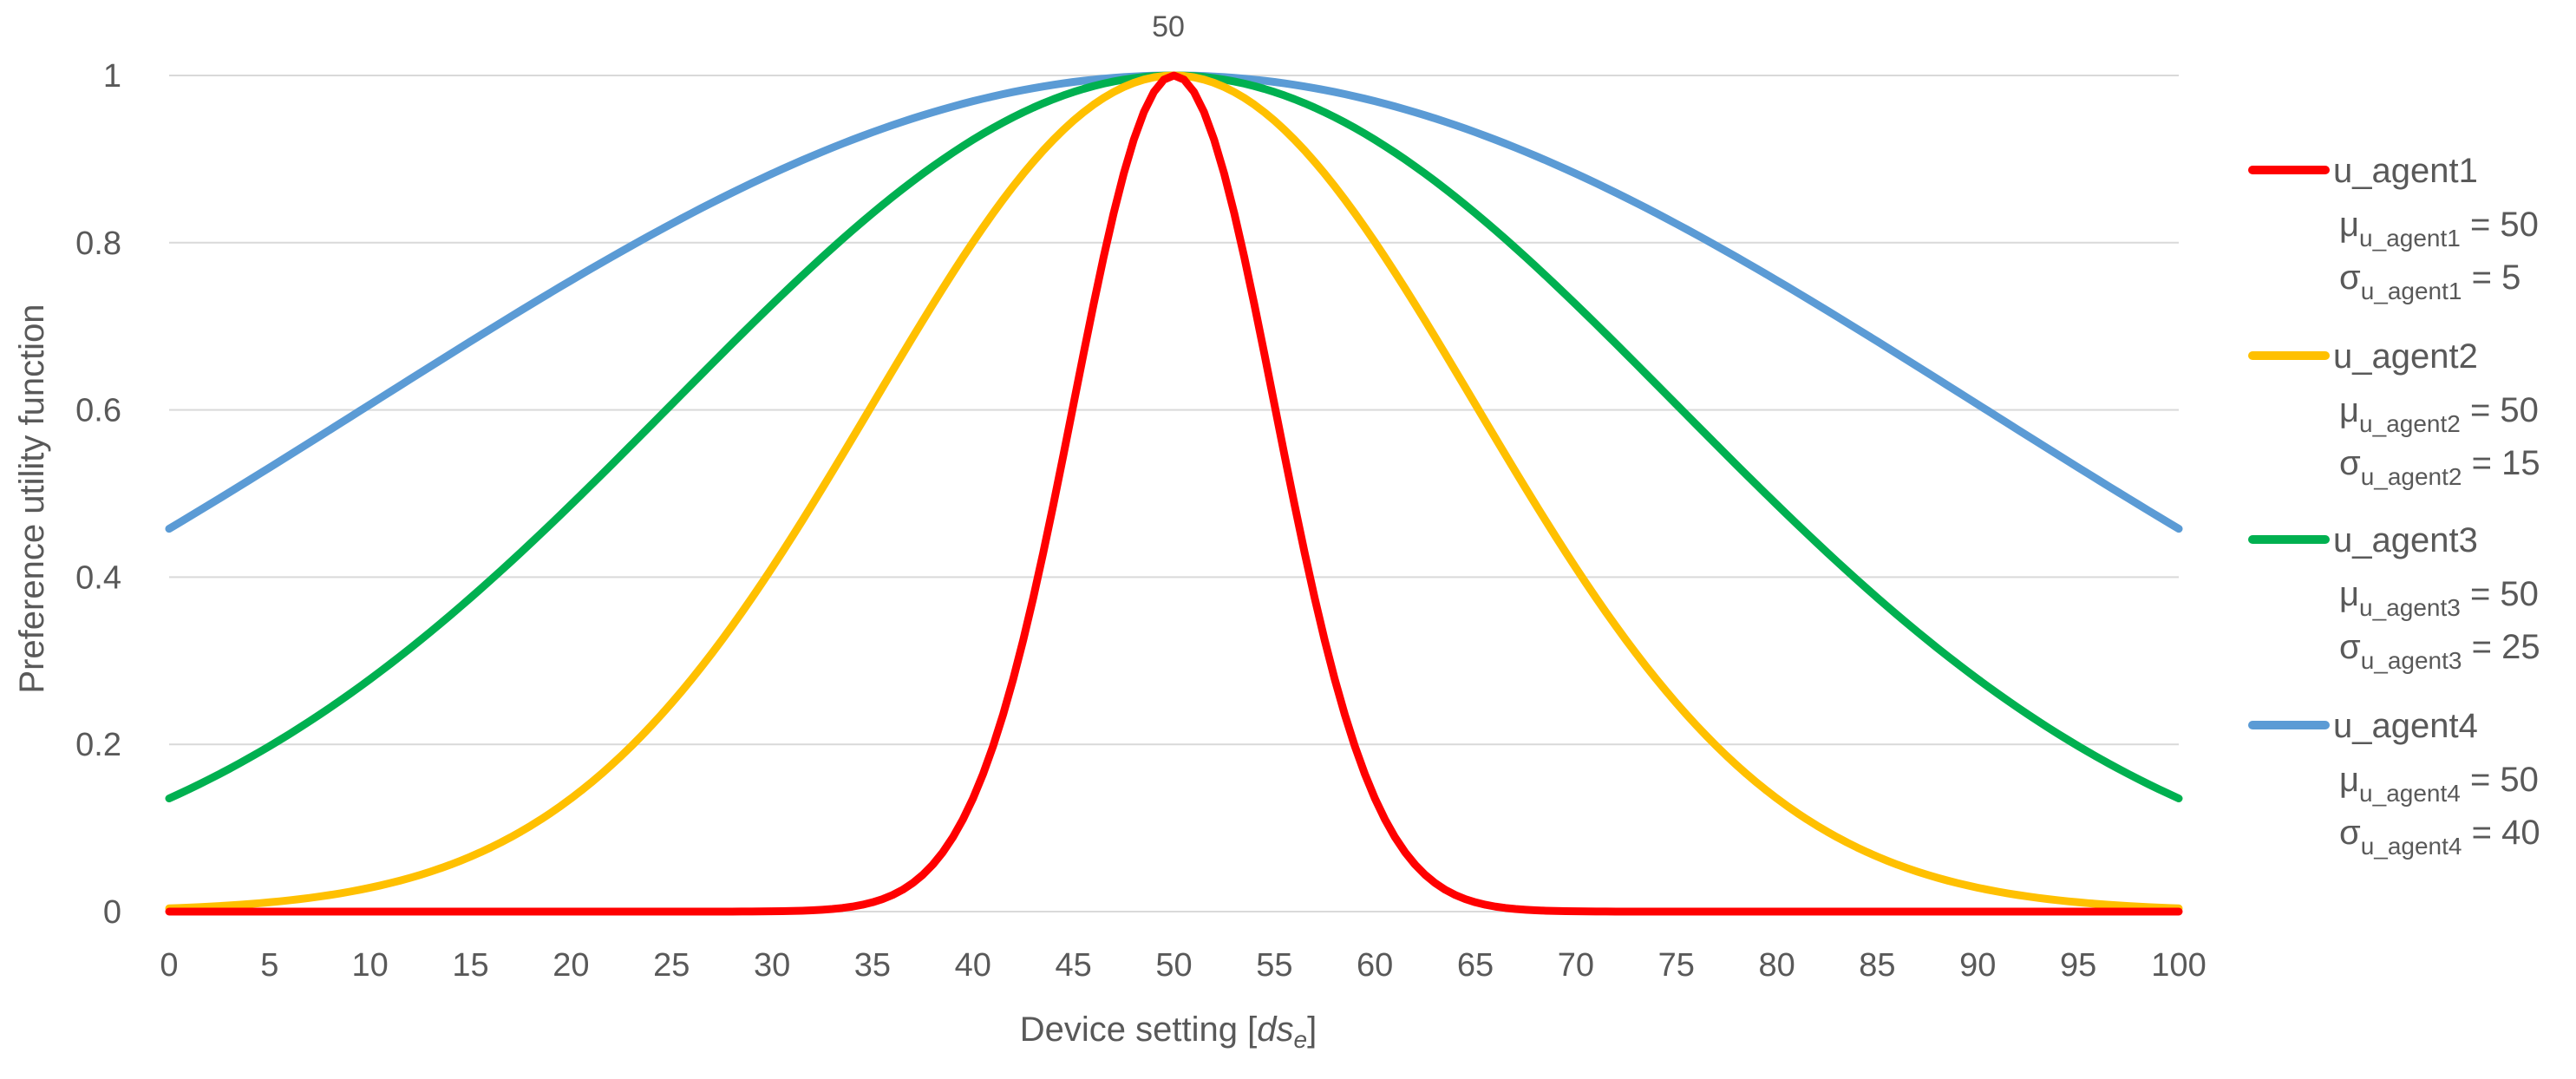 This screenshot has height=1079, width=2576. I want to click on legend-sigma: σu_agent1 = 5, so click(2429, 281).